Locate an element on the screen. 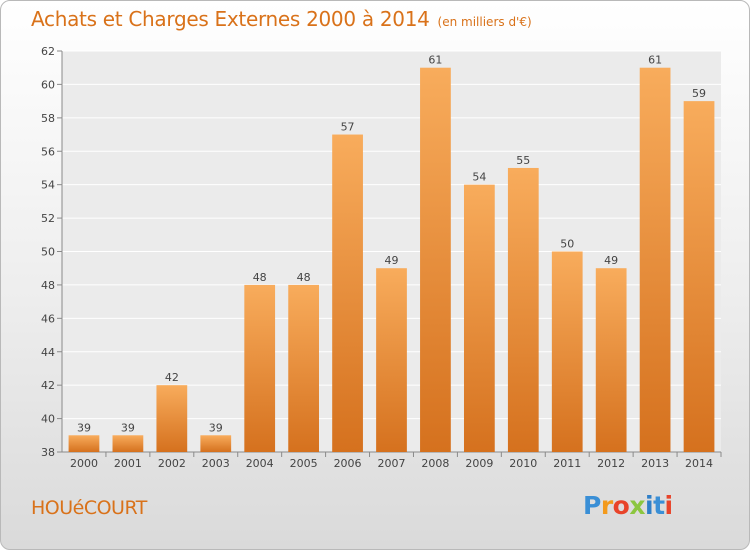 The height and width of the screenshot is (550, 750). x-tick-label: 2007 is located at coordinates (392, 463).